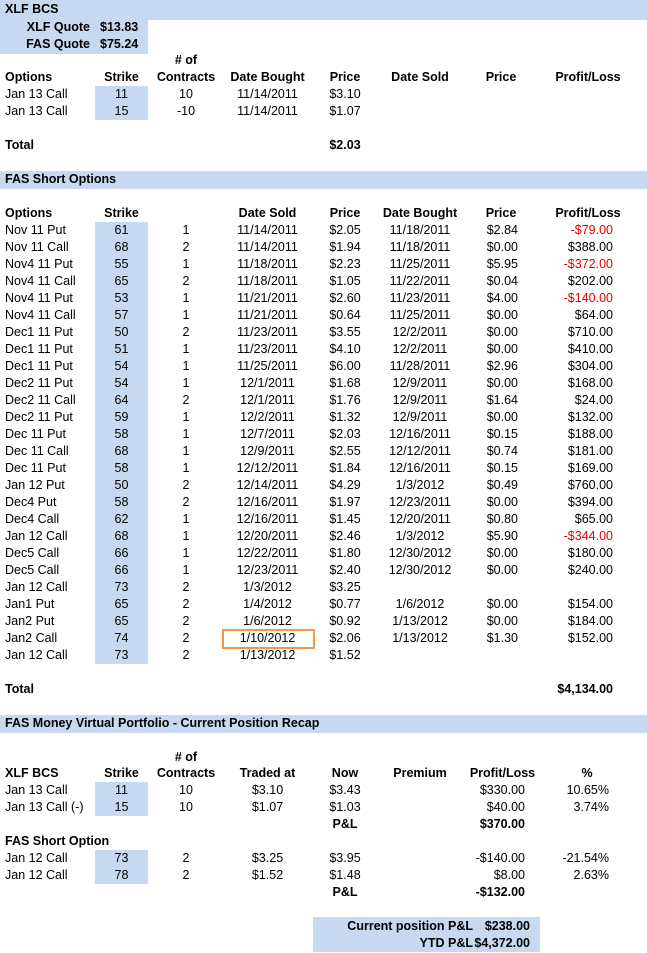 Image resolution: width=647 pixels, height=953 pixels. Describe the element at coordinates (121, 298) in the screenshot. I see `table-cell: 53` at that location.